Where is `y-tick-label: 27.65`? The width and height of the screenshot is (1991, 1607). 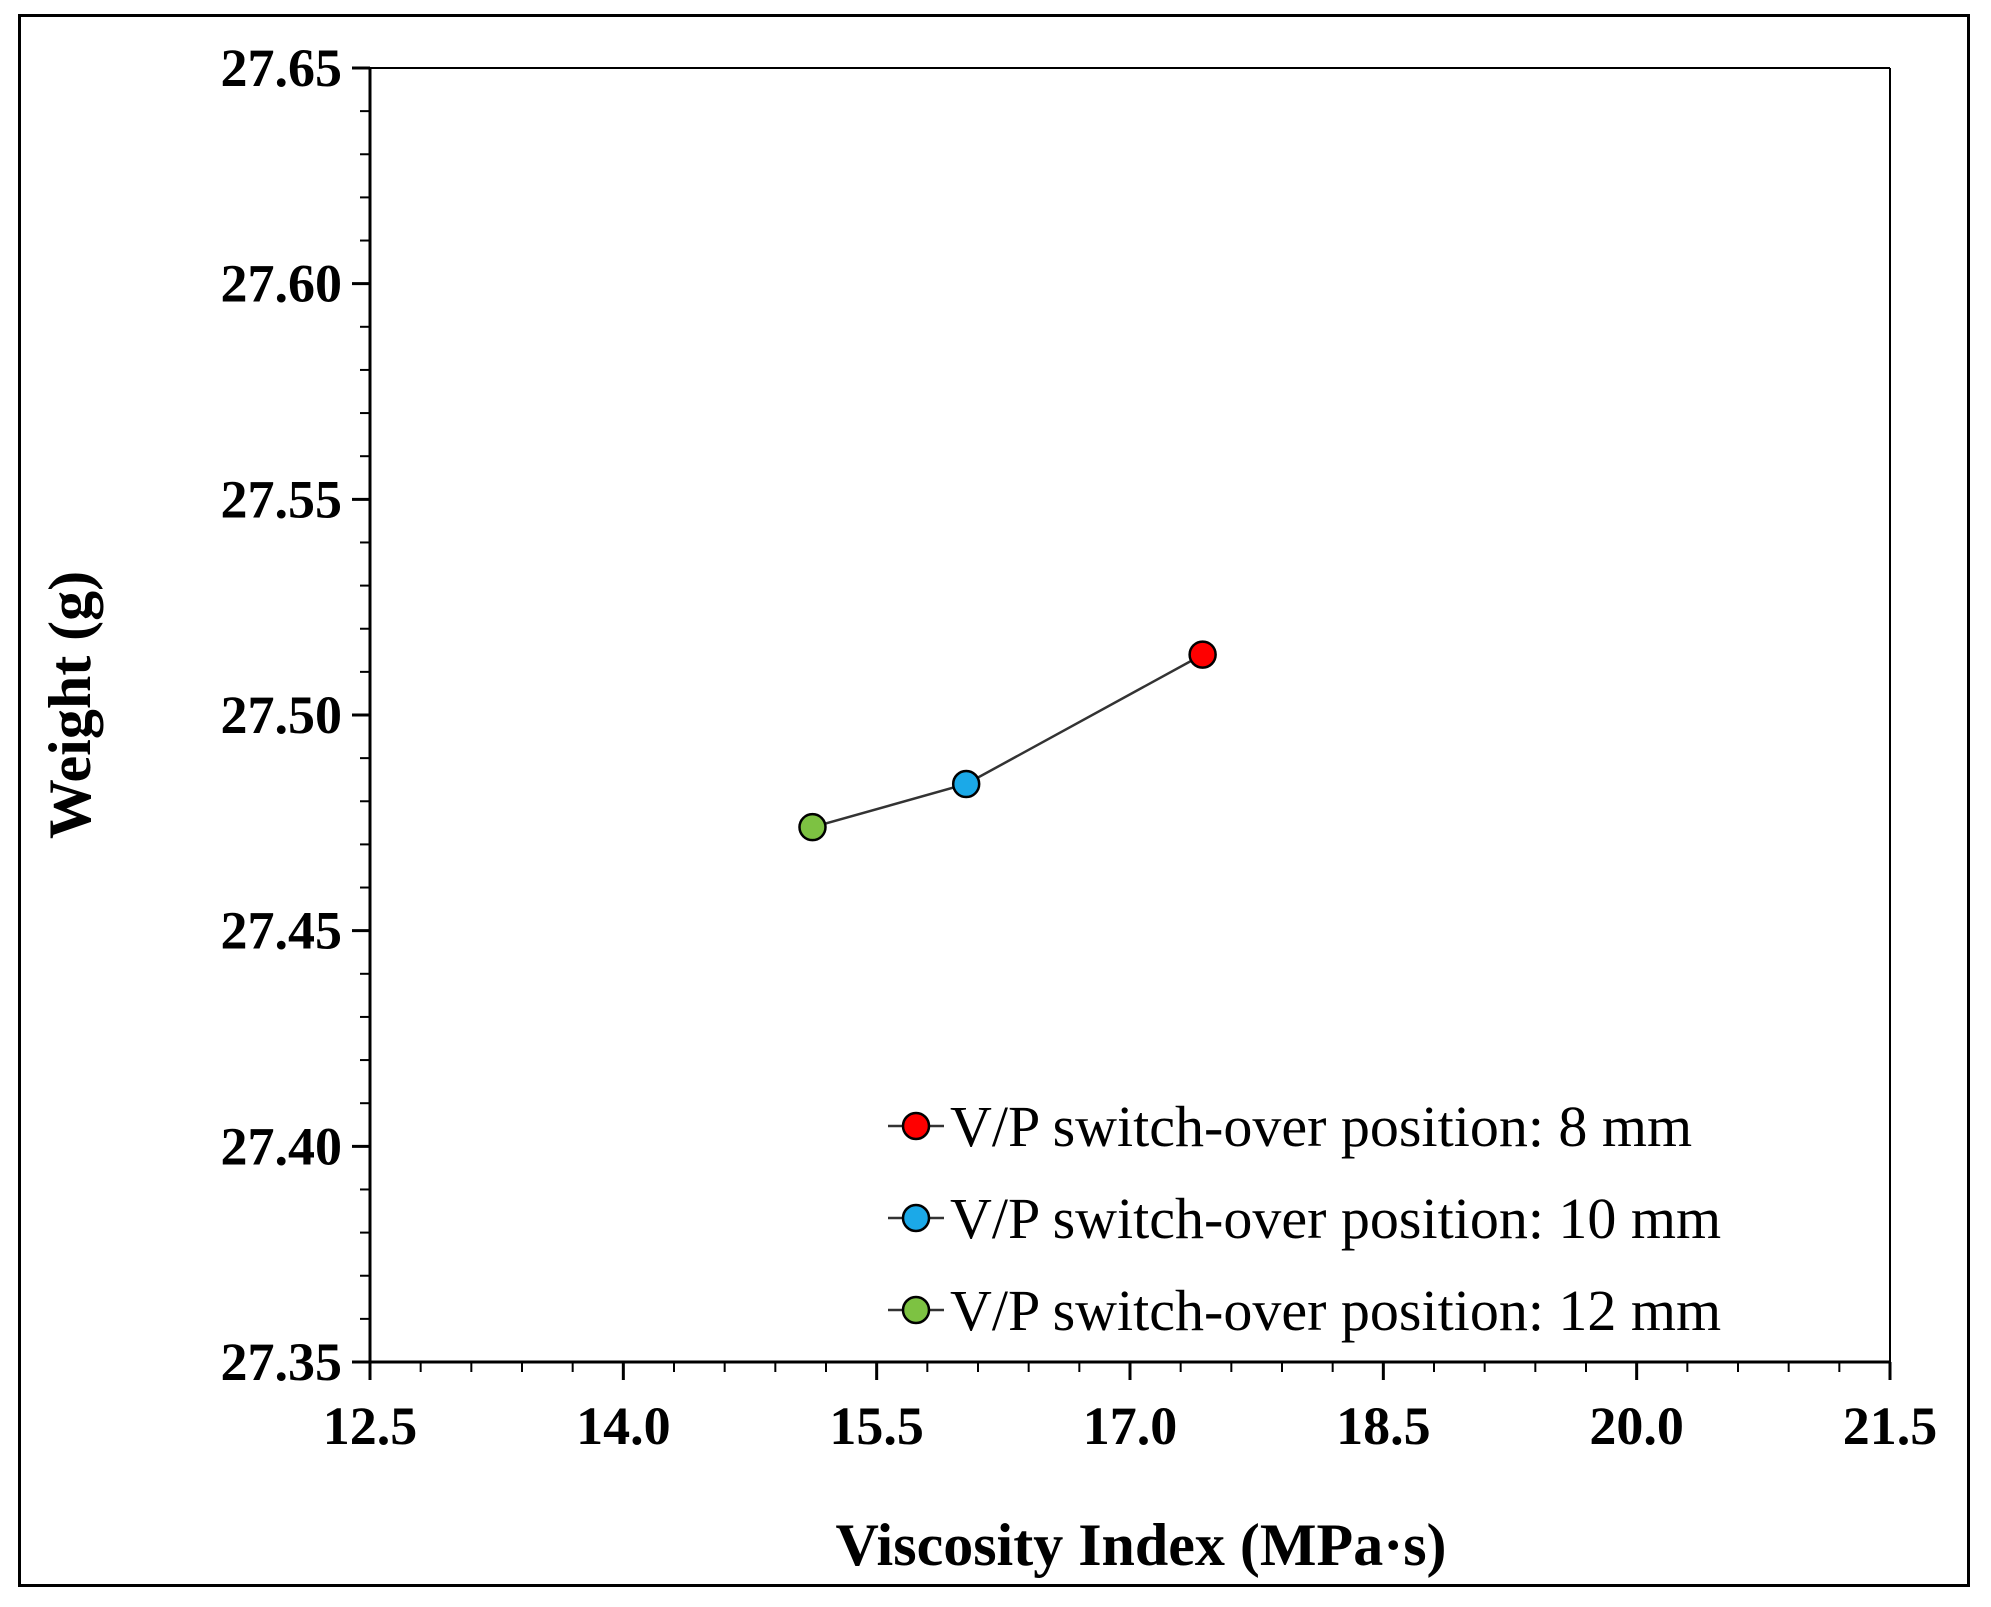 y-tick-label: 27.65 is located at coordinates (282, 68).